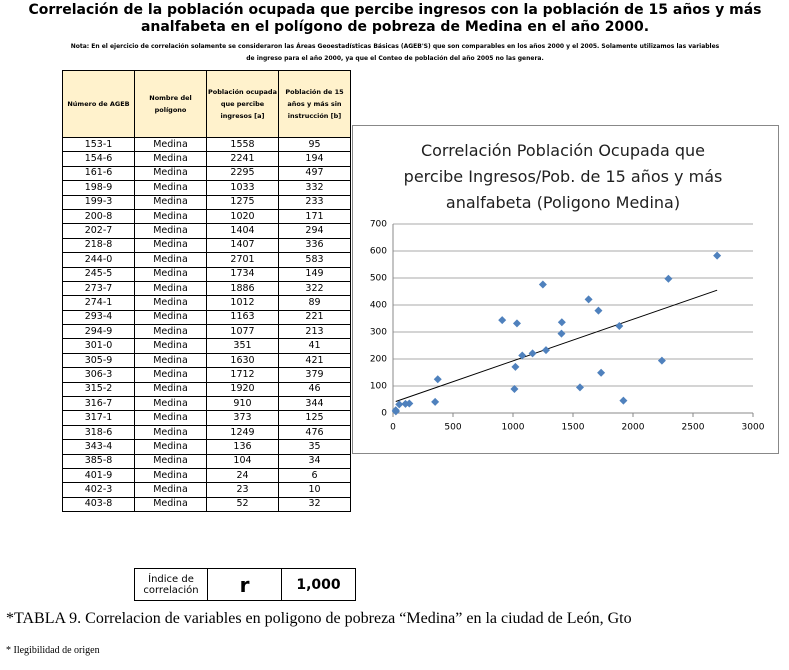 The width and height of the screenshot is (789, 670). Describe the element at coordinates (314, 231) in the screenshot. I see `table-cell: 294` at that location.